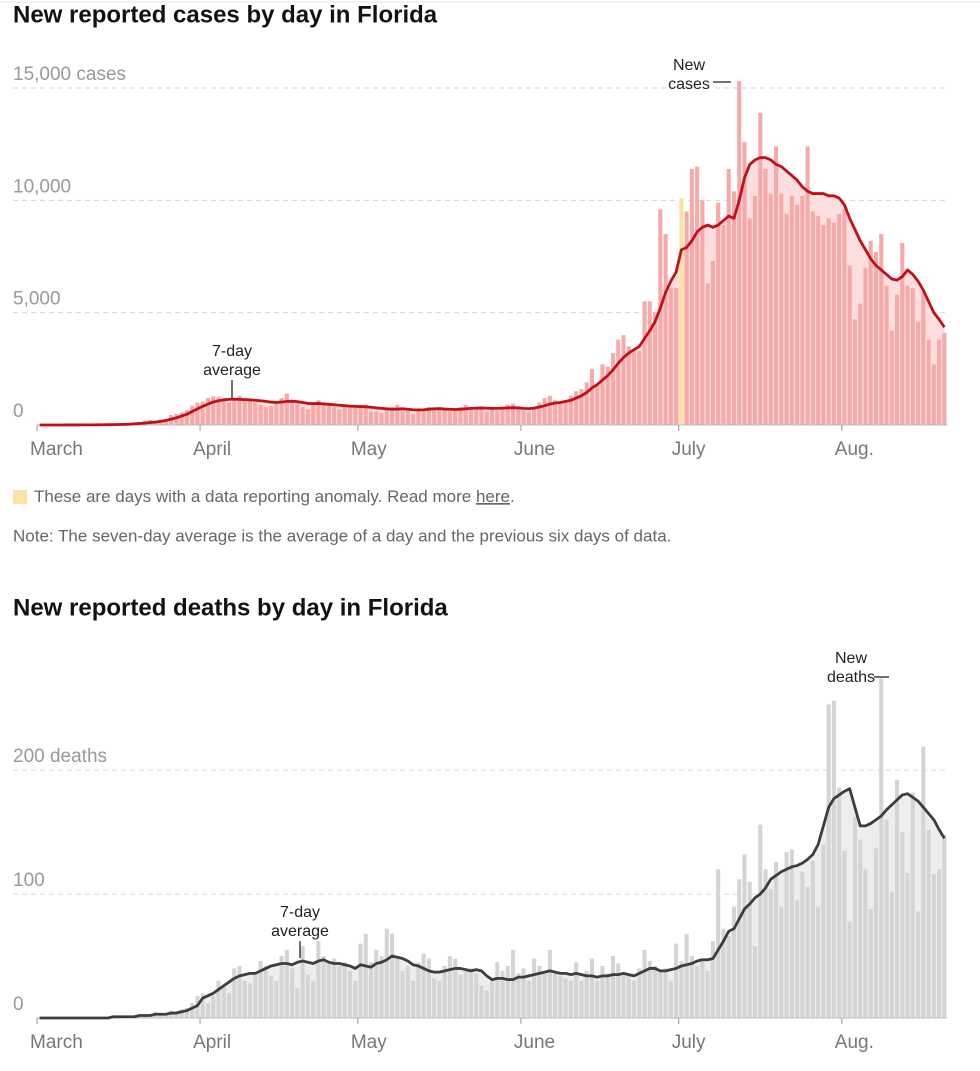  Describe the element at coordinates (37, 299) in the screenshot. I see `y-tick-label: 5,000` at that location.